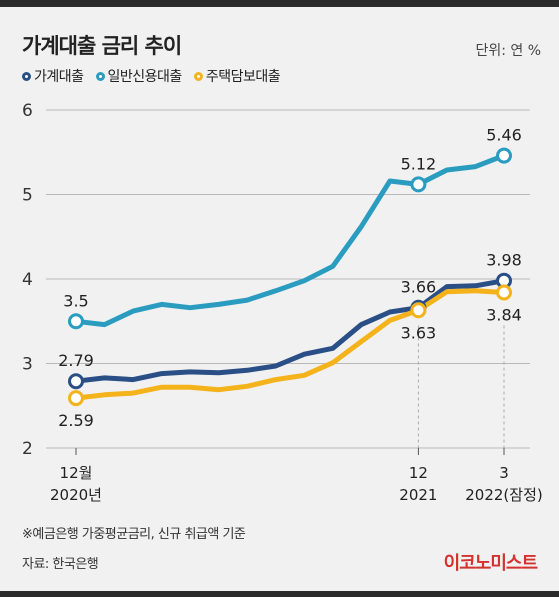 The image size is (559, 597). I want to click on legend-marker-credit, so click(100, 76).